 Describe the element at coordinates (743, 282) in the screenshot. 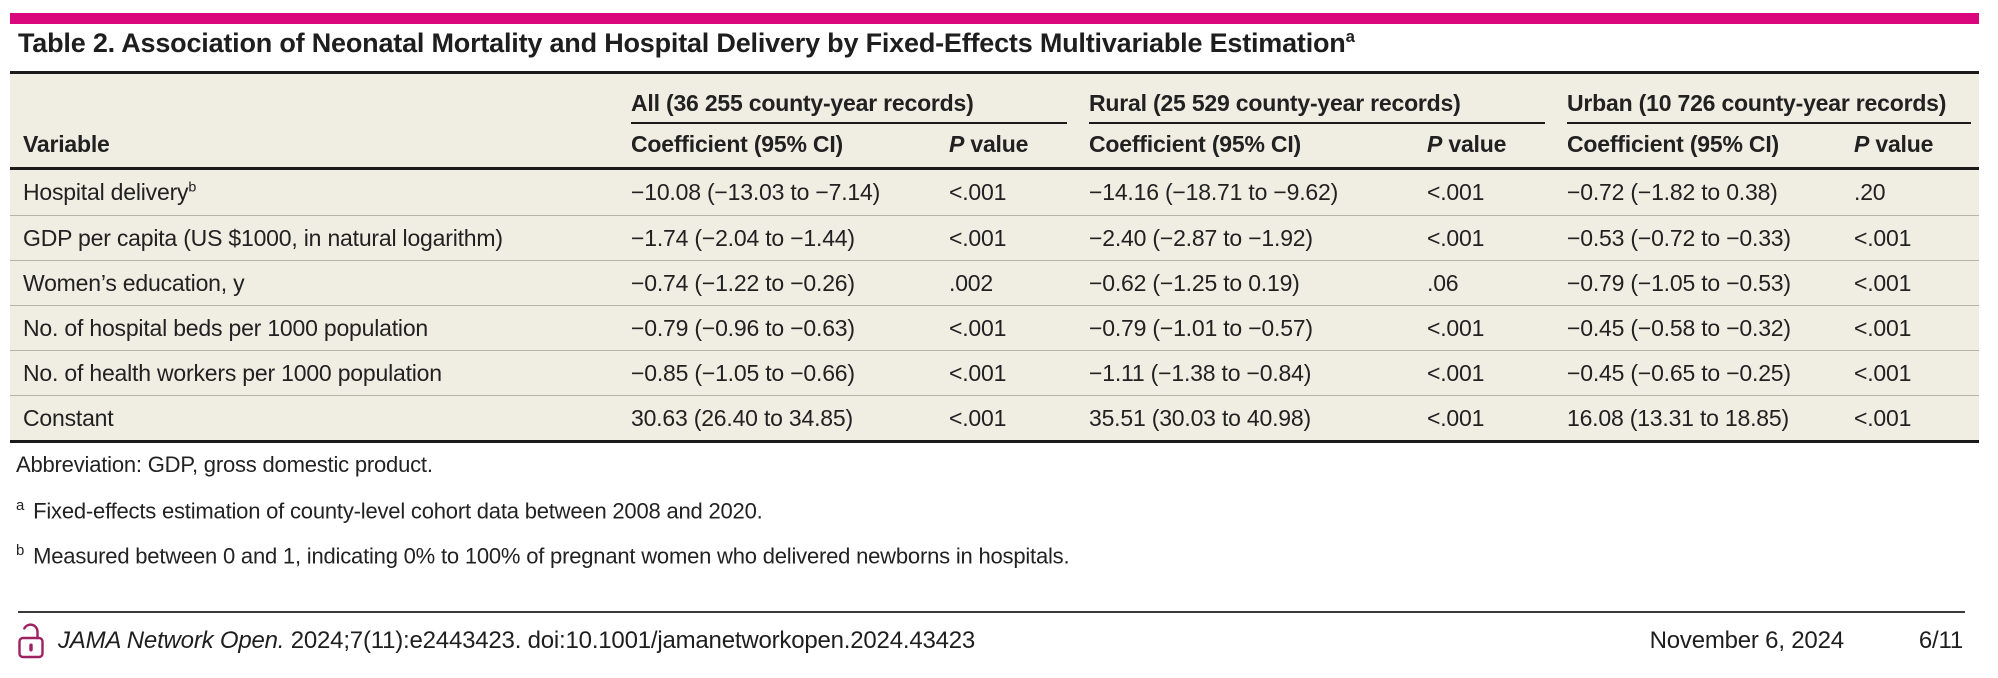

I see `cell-all-coef: −0.74 (−1.22 to −0.26)` at that location.